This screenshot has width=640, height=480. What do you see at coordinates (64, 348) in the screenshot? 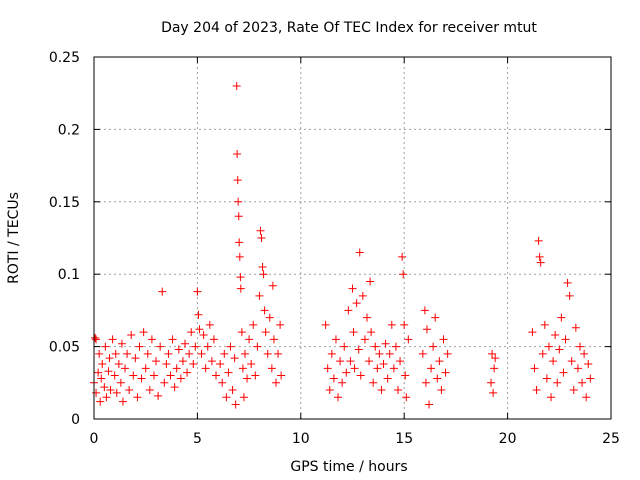
I see `y-tick-label: 0.05` at bounding box center [64, 348].